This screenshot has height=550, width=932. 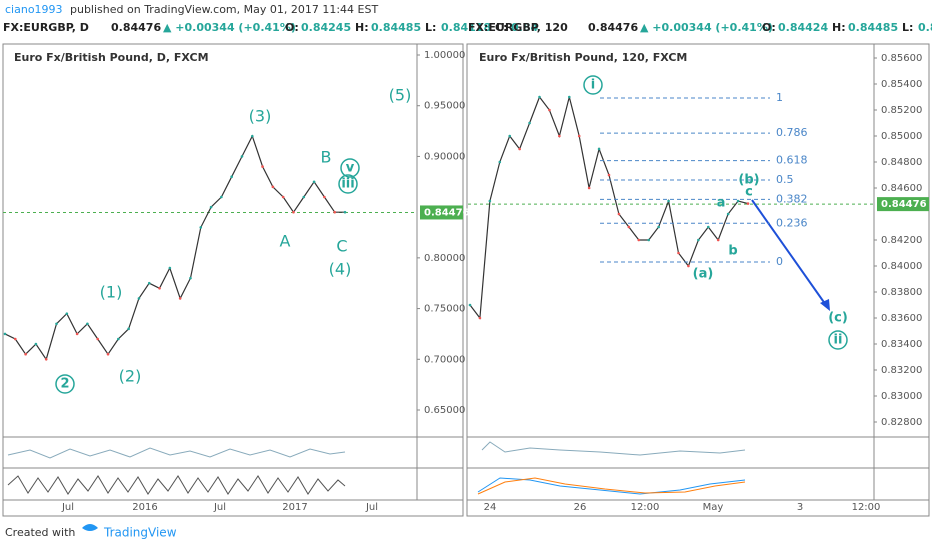 I want to click on y-tick-label: 0.85200, so click(x=901, y=110).